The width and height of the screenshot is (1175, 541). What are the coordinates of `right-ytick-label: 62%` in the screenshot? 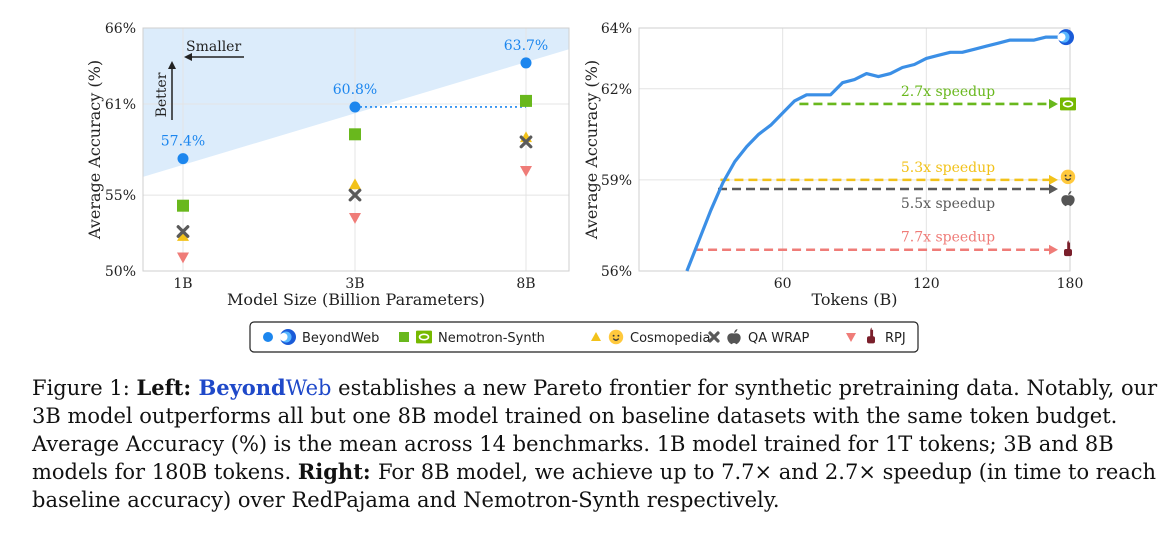 It's located at (616, 90).